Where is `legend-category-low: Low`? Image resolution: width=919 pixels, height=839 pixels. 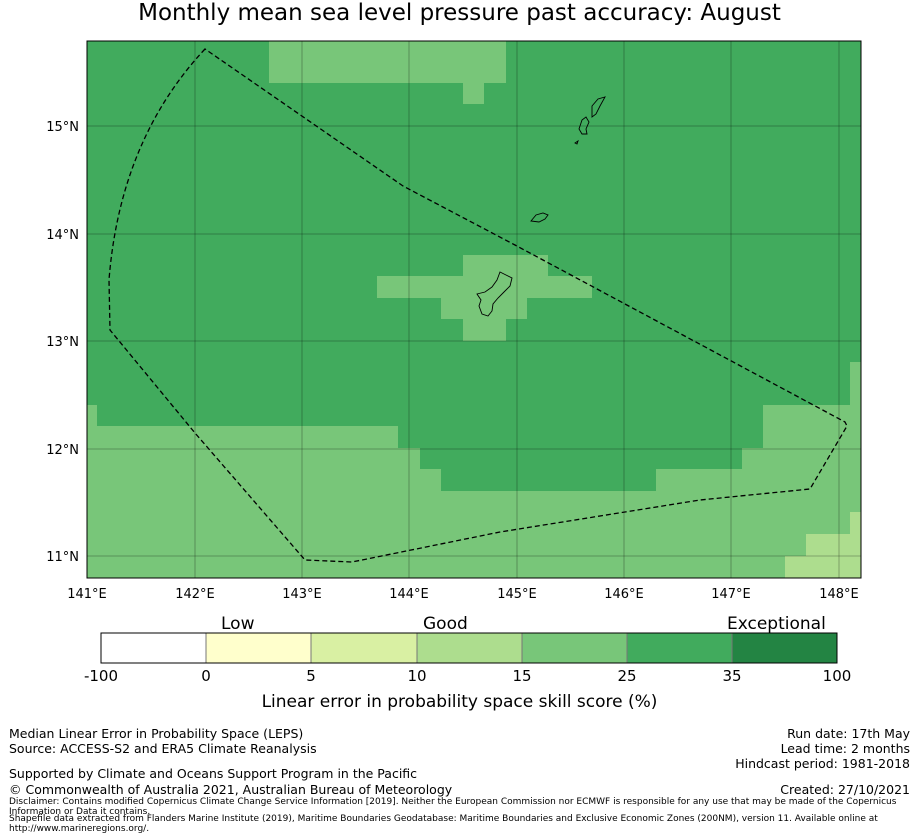 legend-category-low: Low is located at coordinates (238, 624).